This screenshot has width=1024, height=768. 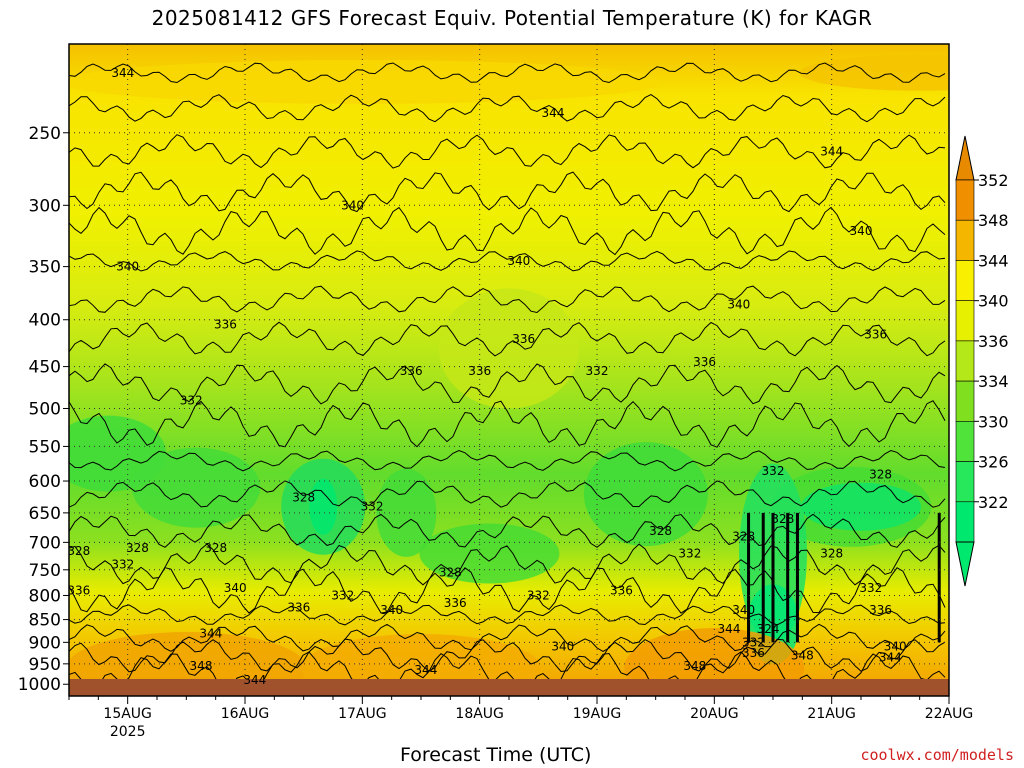 What do you see at coordinates (993, 220) in the screenshot?
I see `colorbar-label: 348` at bounding box center [993, 220].